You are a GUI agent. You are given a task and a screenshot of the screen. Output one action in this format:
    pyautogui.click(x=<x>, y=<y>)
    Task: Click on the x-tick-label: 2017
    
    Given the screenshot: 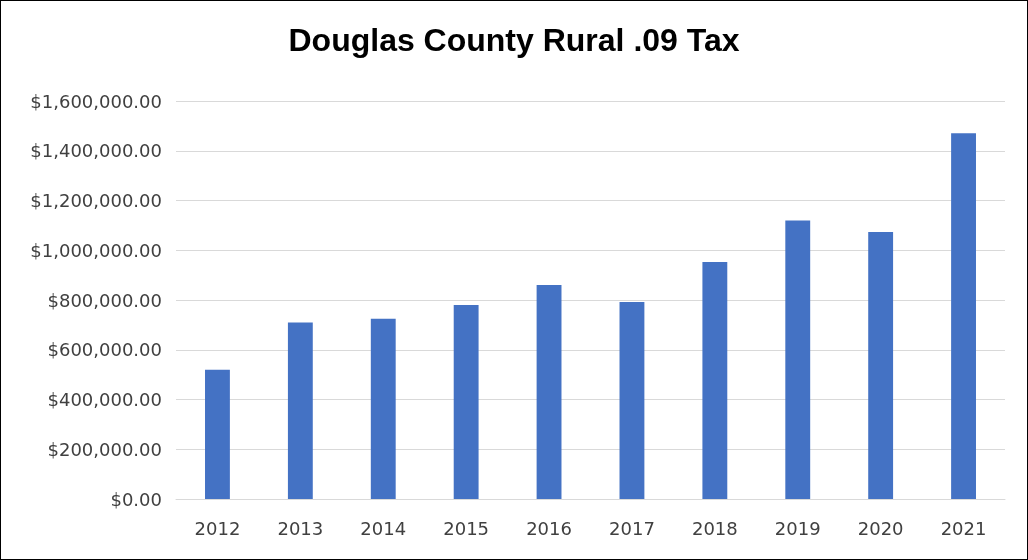 What is the action you would take?
    pyautogui.click(x=632, y=528)
    